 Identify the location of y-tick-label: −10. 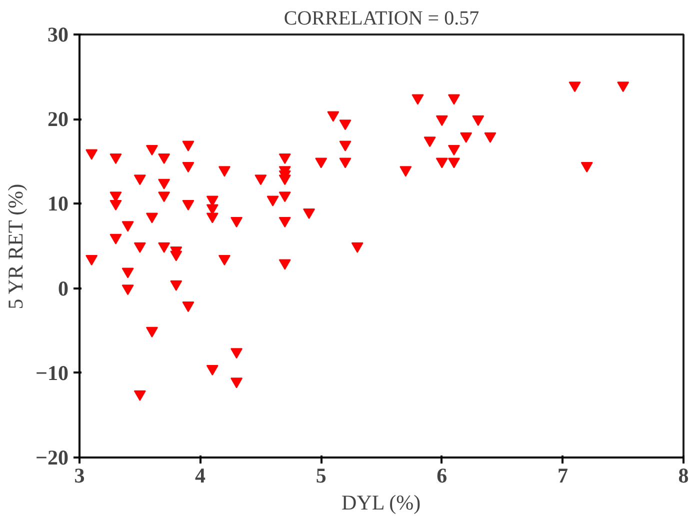
(52, 372).